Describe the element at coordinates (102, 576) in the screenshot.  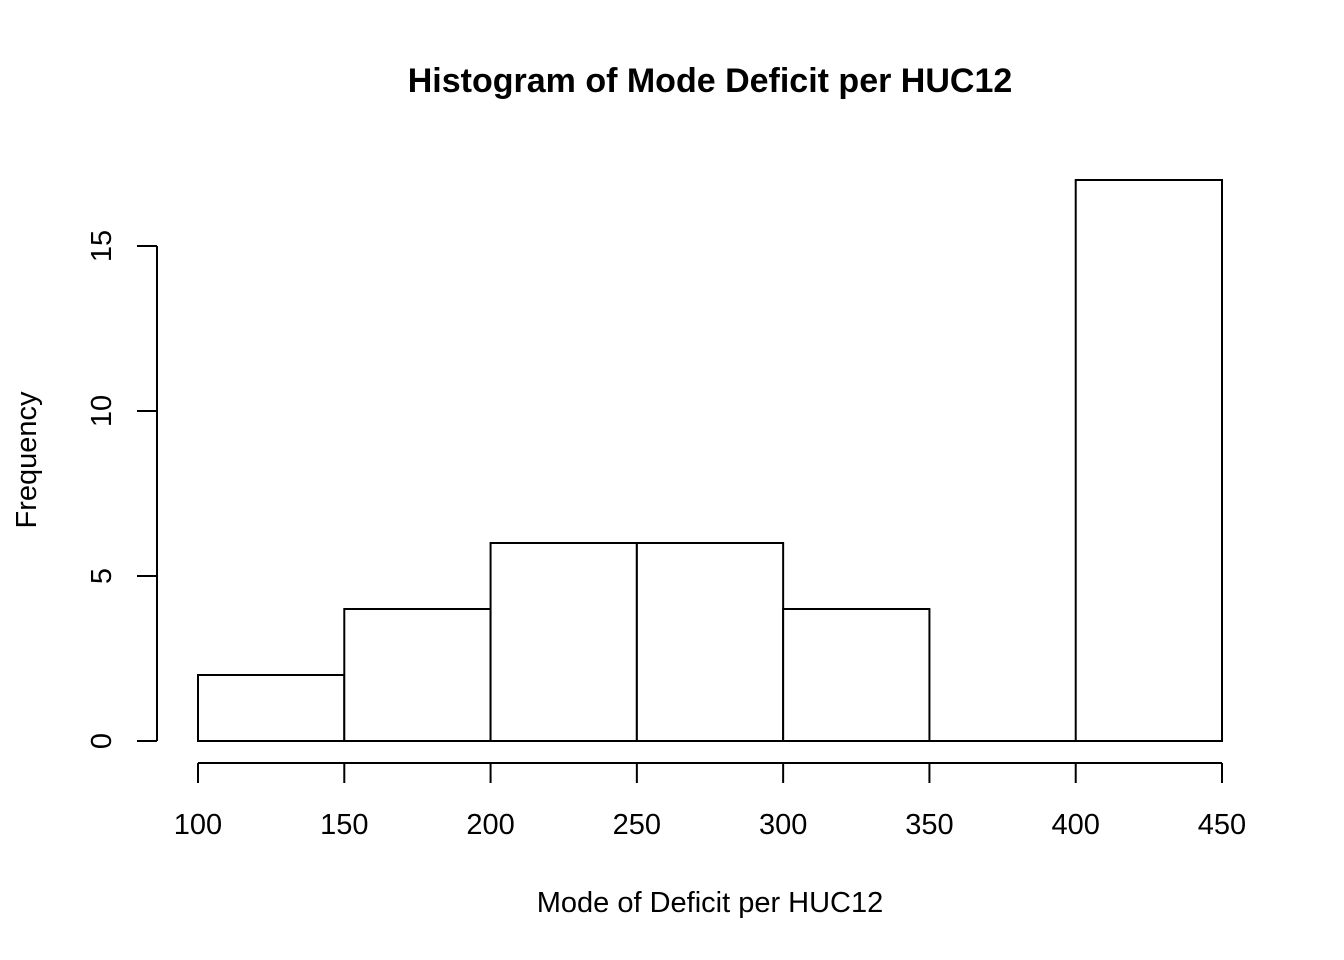
I see `y-tick-label: 5` at that location.